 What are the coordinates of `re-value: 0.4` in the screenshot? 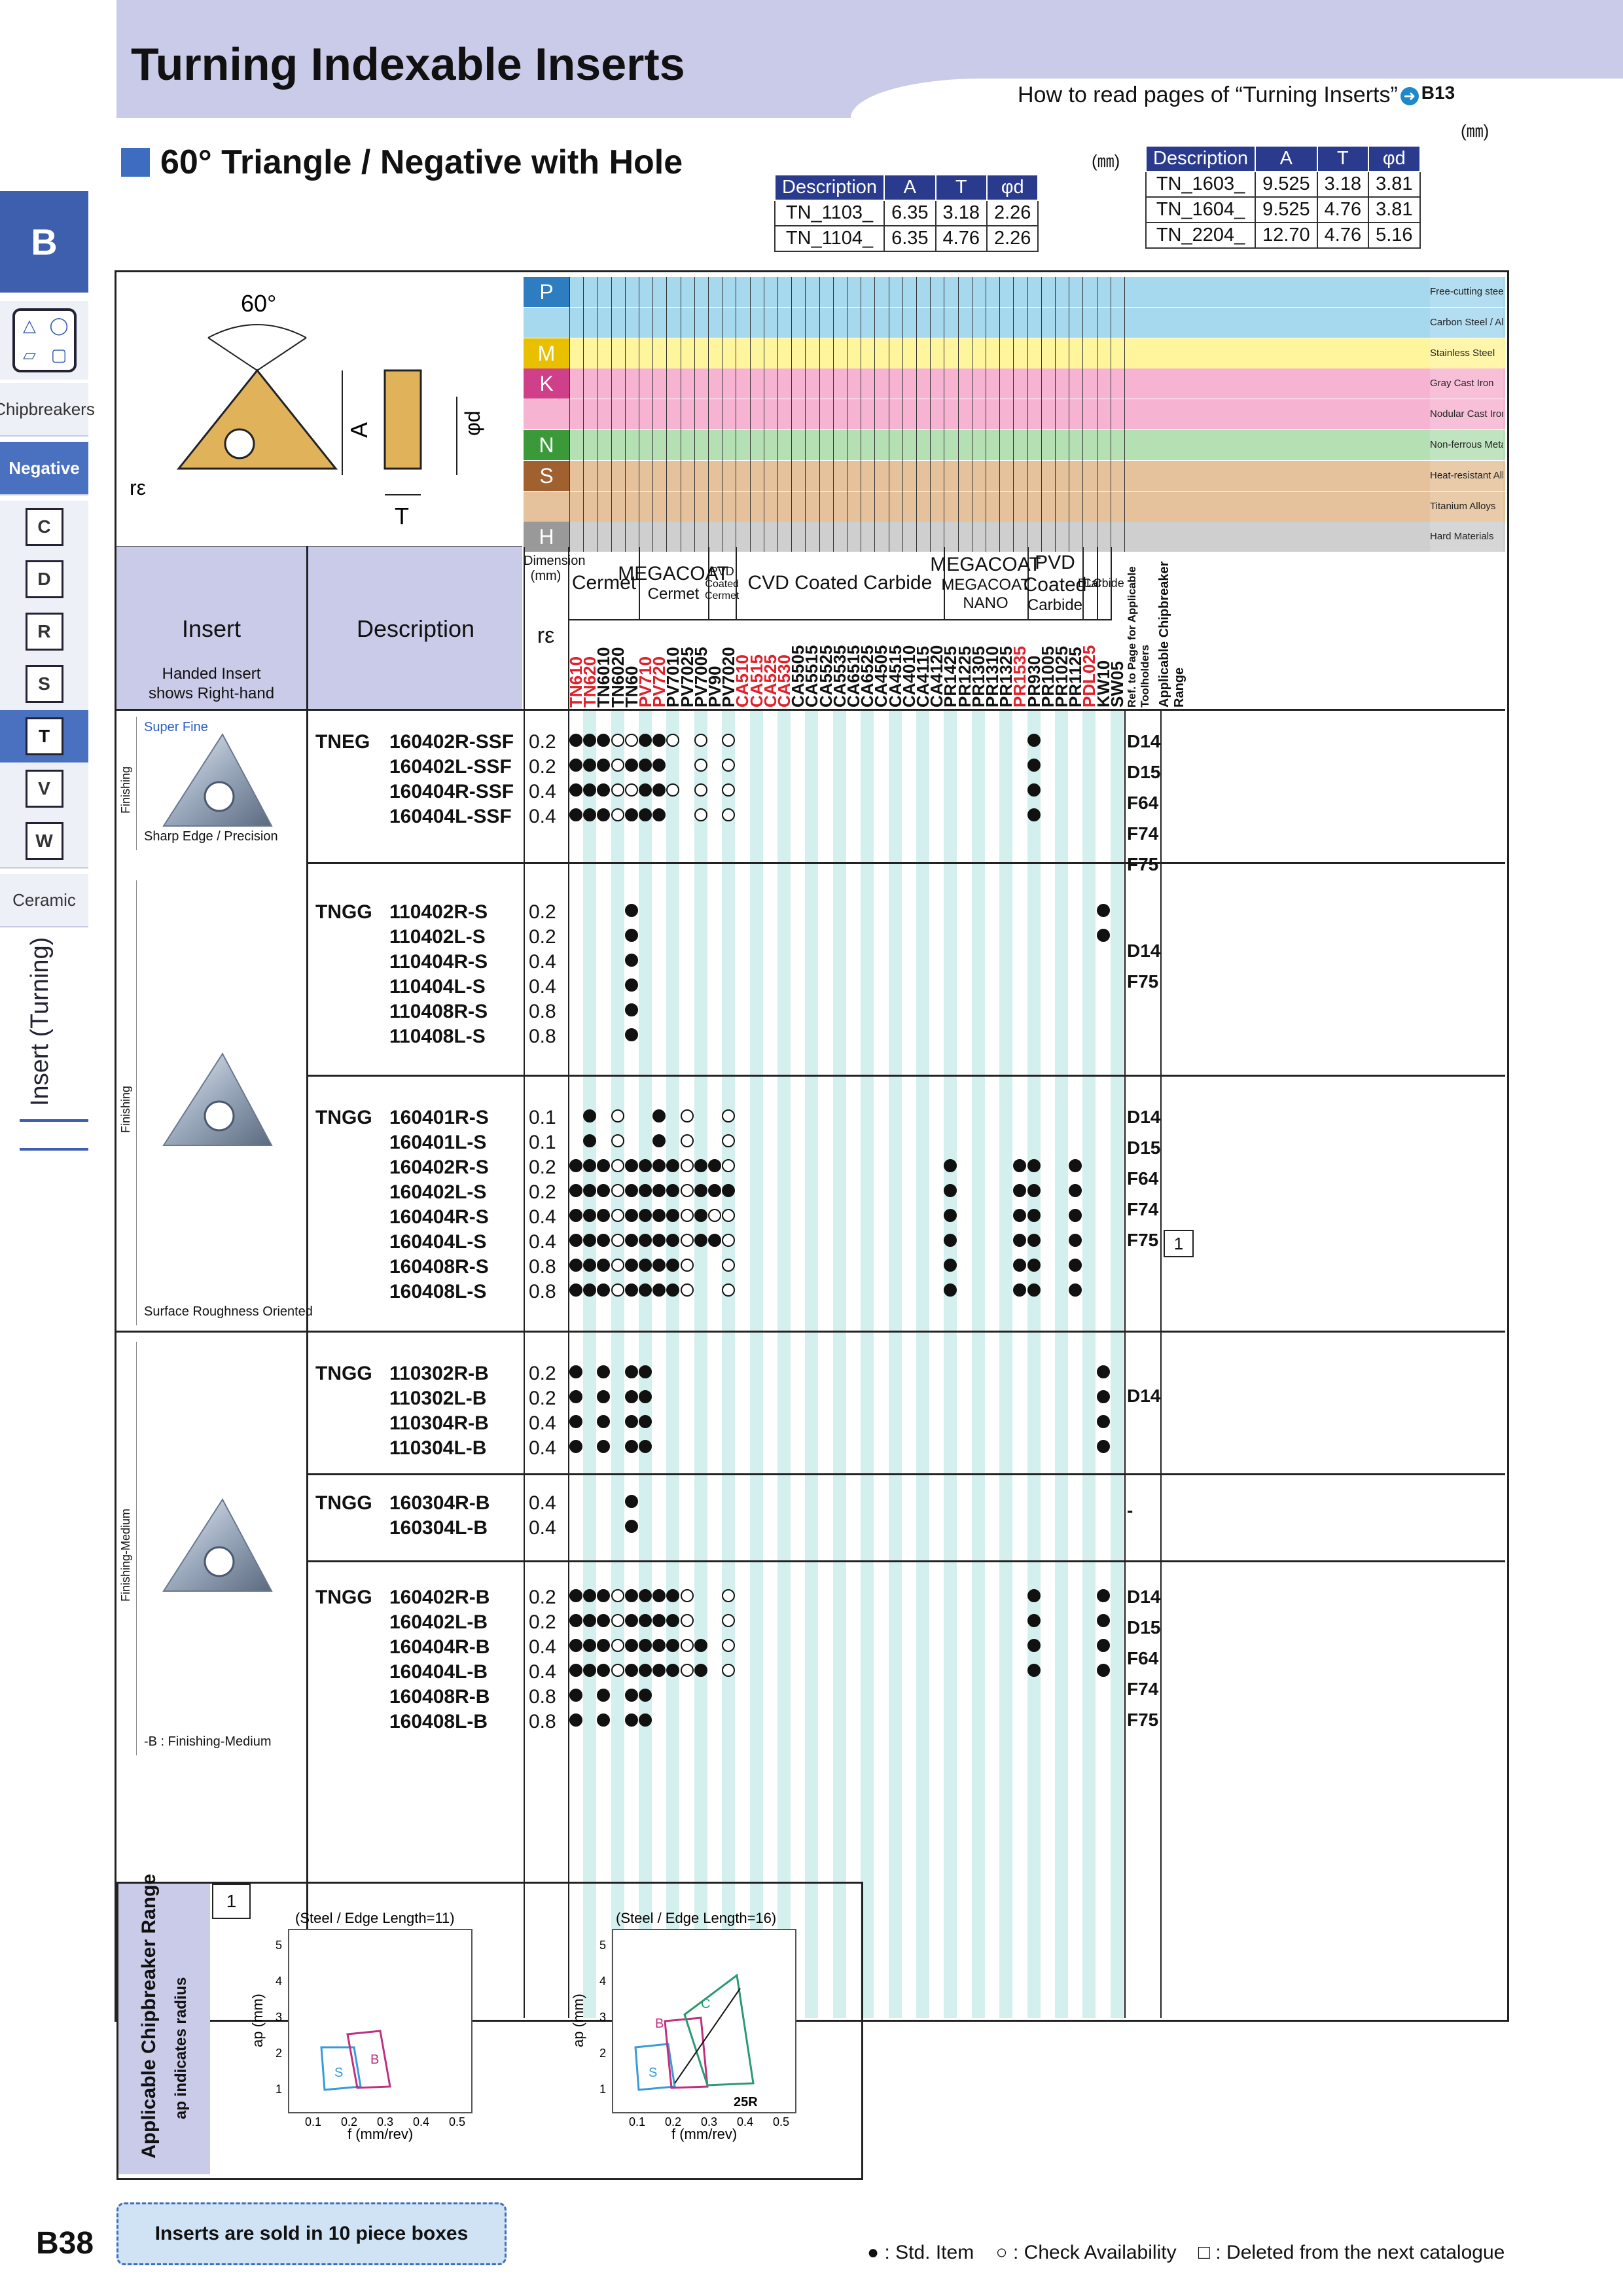 It's located at (542, 1647).